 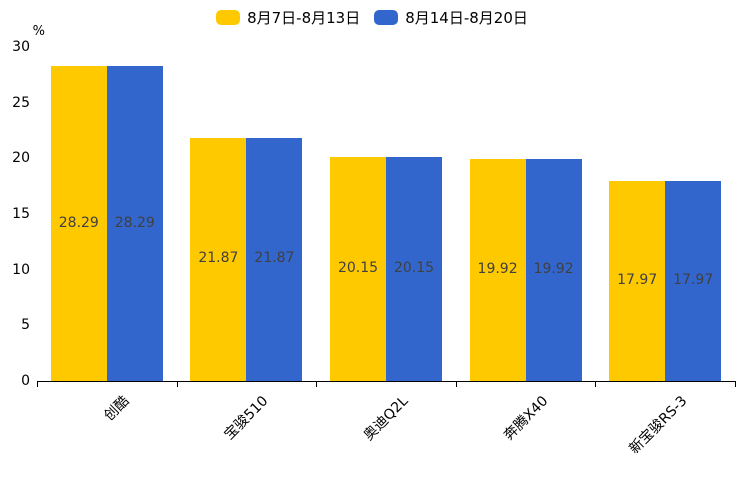 What do you see at coordinates (21, 47) in the screenshot?
I see `y-tick-label: 30` at bounding box center [21, 47].